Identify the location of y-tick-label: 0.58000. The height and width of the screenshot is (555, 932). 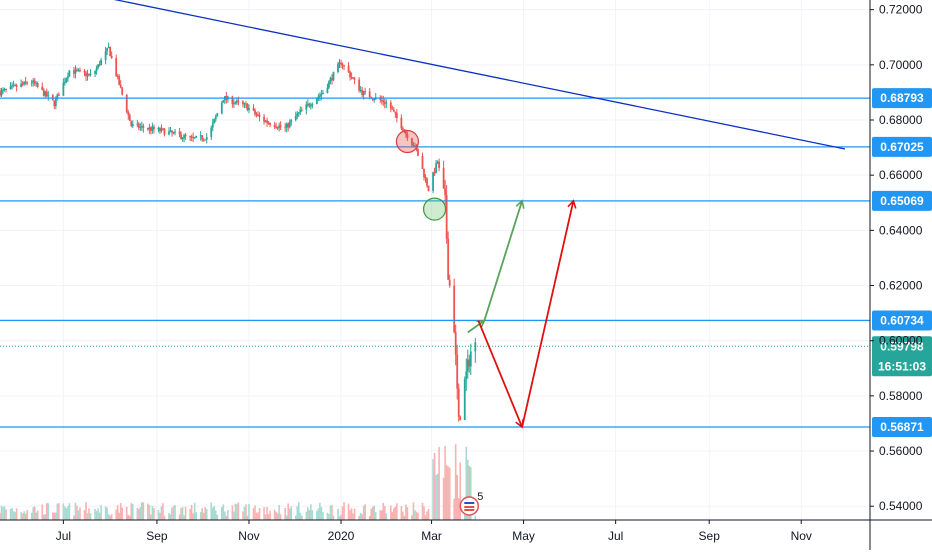
(901, 396).